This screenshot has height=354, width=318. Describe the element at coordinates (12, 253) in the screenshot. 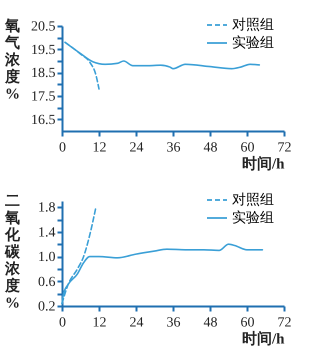

I see `y-axis-title: 二氧化碳浓度%` at that location.